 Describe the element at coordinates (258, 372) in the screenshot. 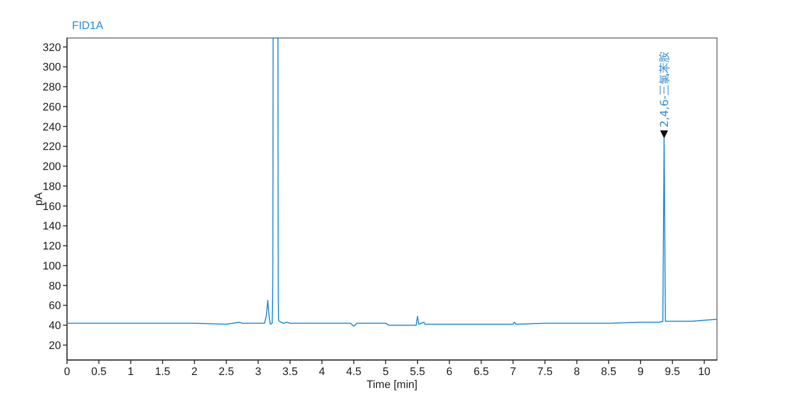

I see `x-tick-label: 3` at that location.